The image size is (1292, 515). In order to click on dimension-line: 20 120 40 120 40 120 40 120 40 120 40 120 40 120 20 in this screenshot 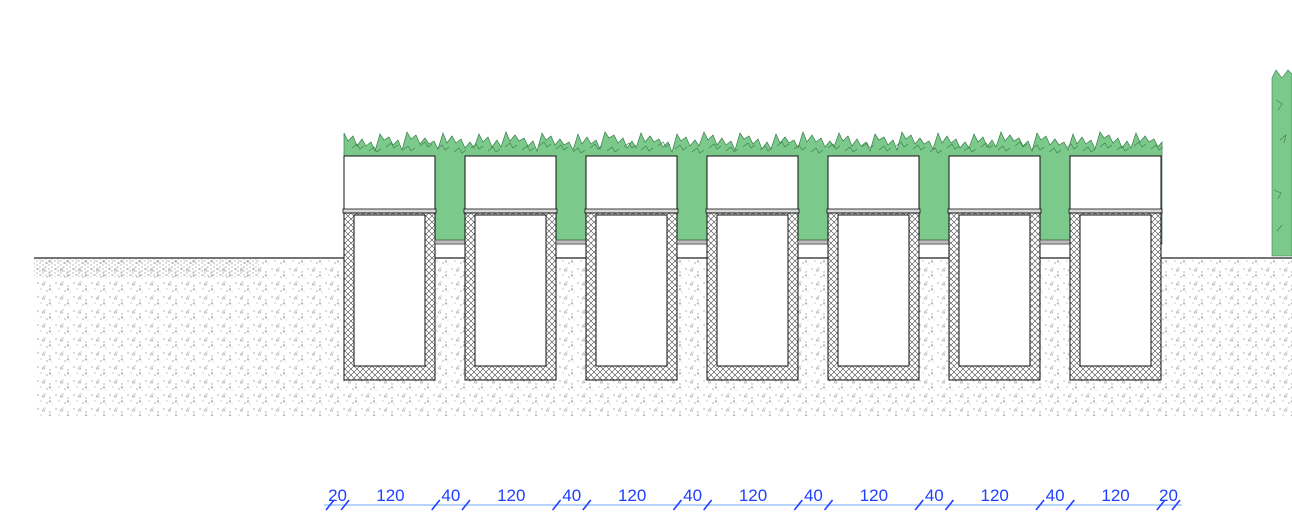, I will do `click(753, 498)`.